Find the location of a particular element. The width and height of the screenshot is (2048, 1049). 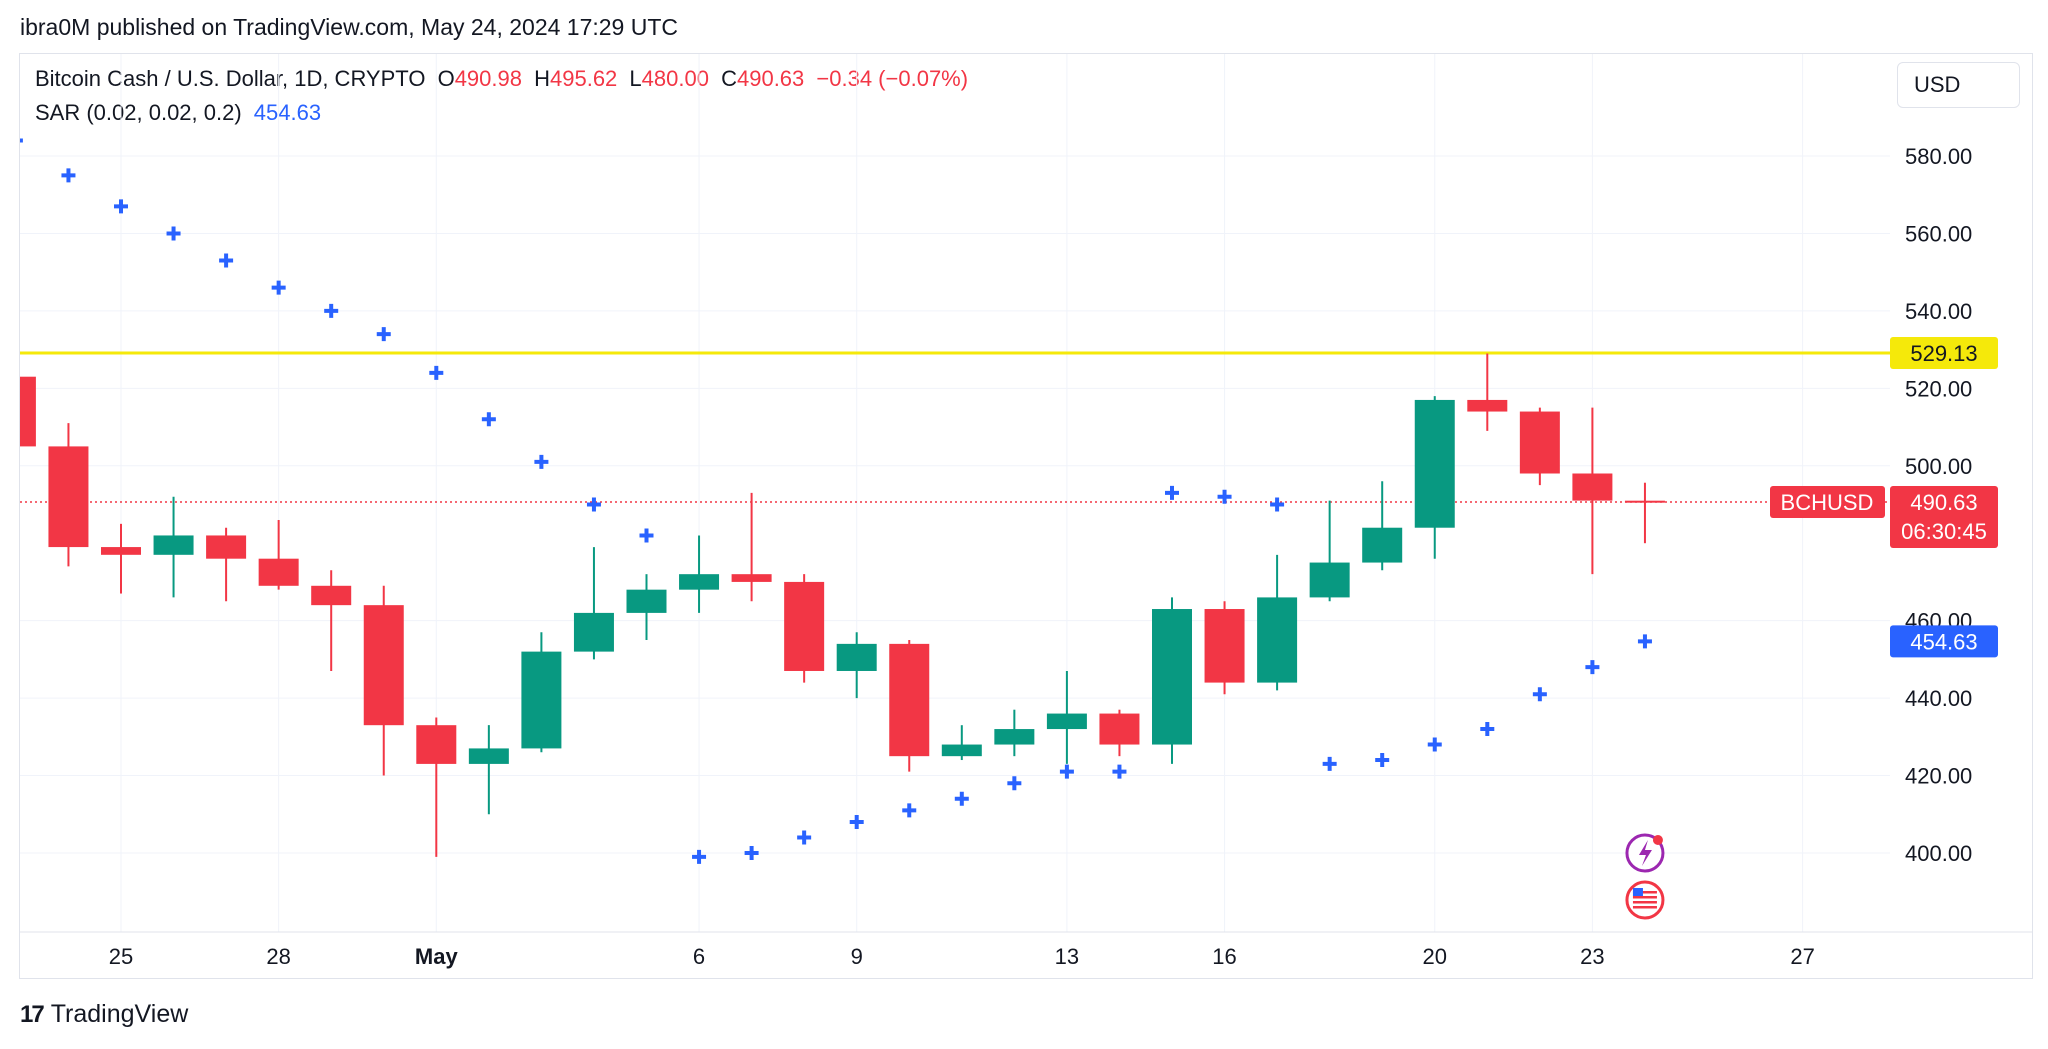

y-tick-label: 400.00 is located at coordinates (1938, 853).